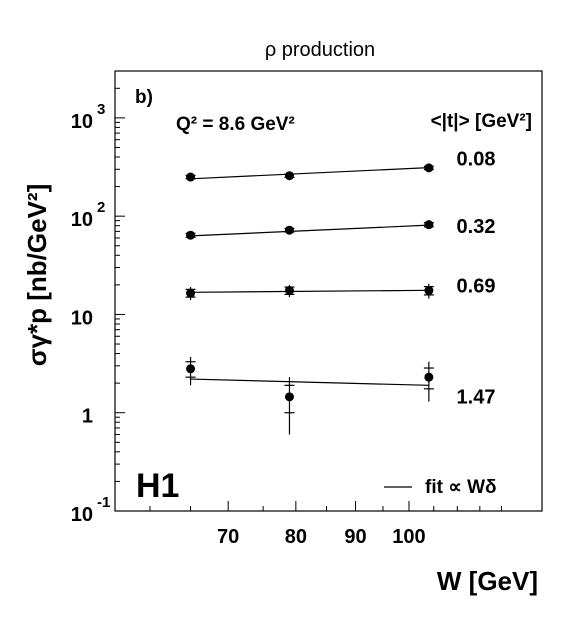  I want to click on x-tick-label: 100, so click(408, 537).